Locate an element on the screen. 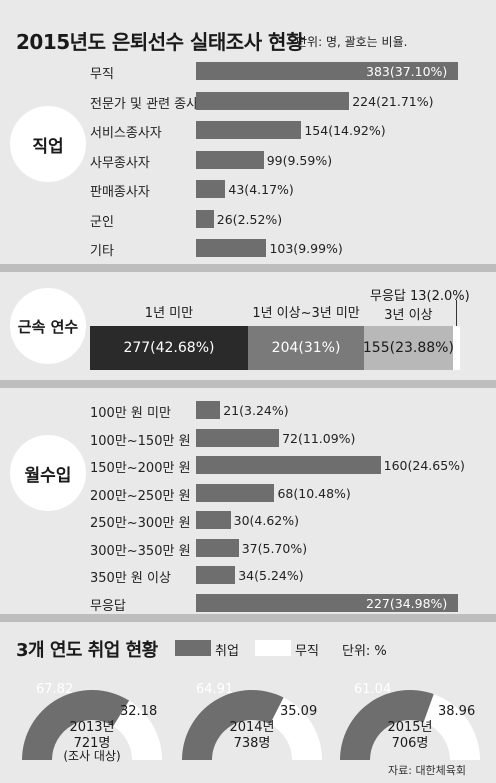  legend-employed-label: 취업 is located at coordinates (227, 651).